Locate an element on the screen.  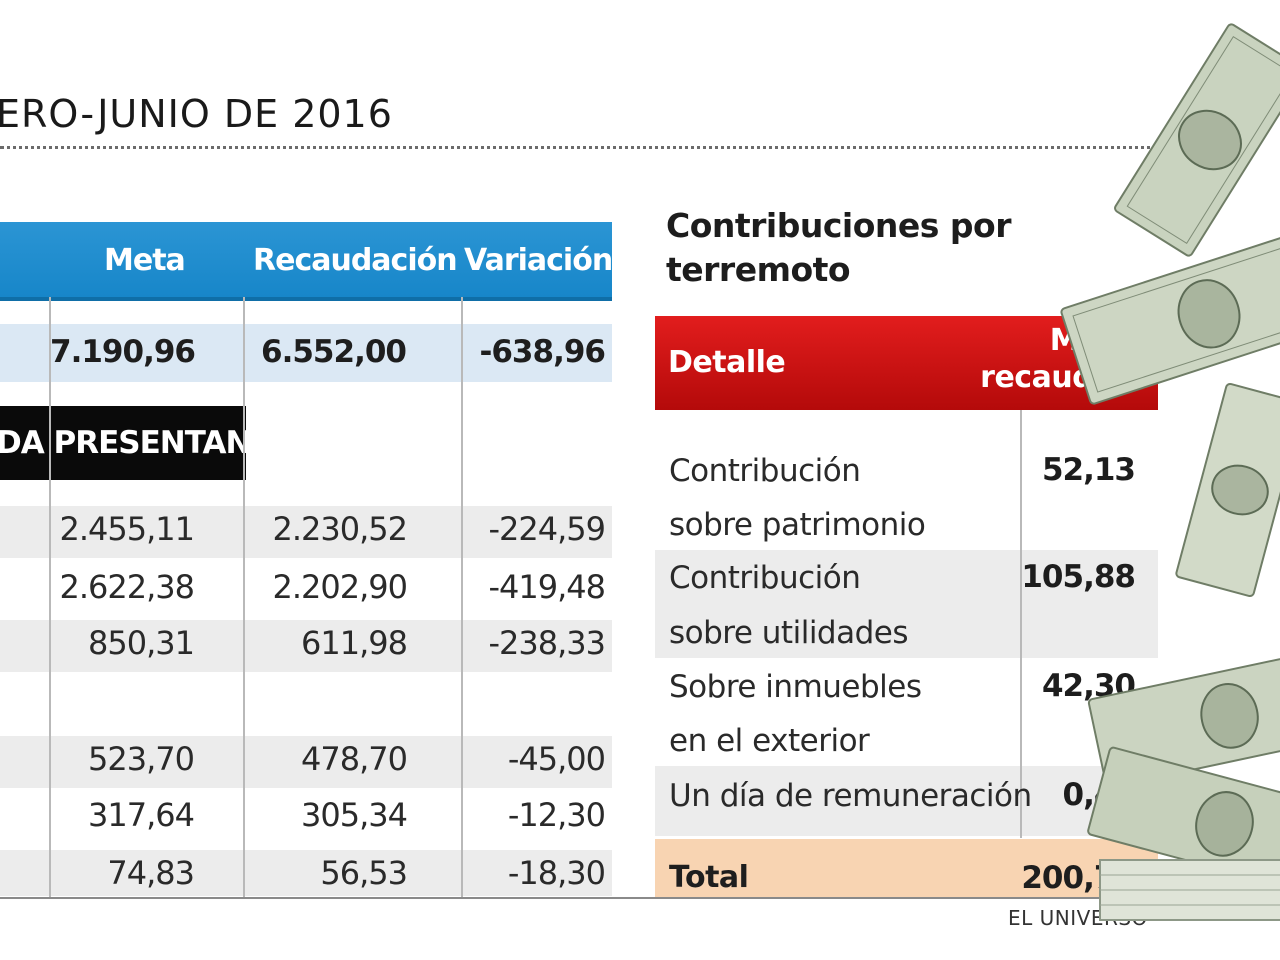
detail-label: en el exterior is located at coordinates (769, 741).